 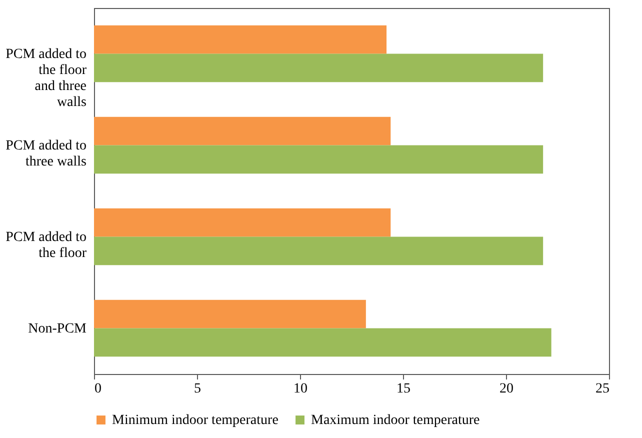 What do you see at coordinates (46, 78) in the screenshot?
I see `y-tick-label: PCM added to the floor and three walls` at bounding box center [46, 78].